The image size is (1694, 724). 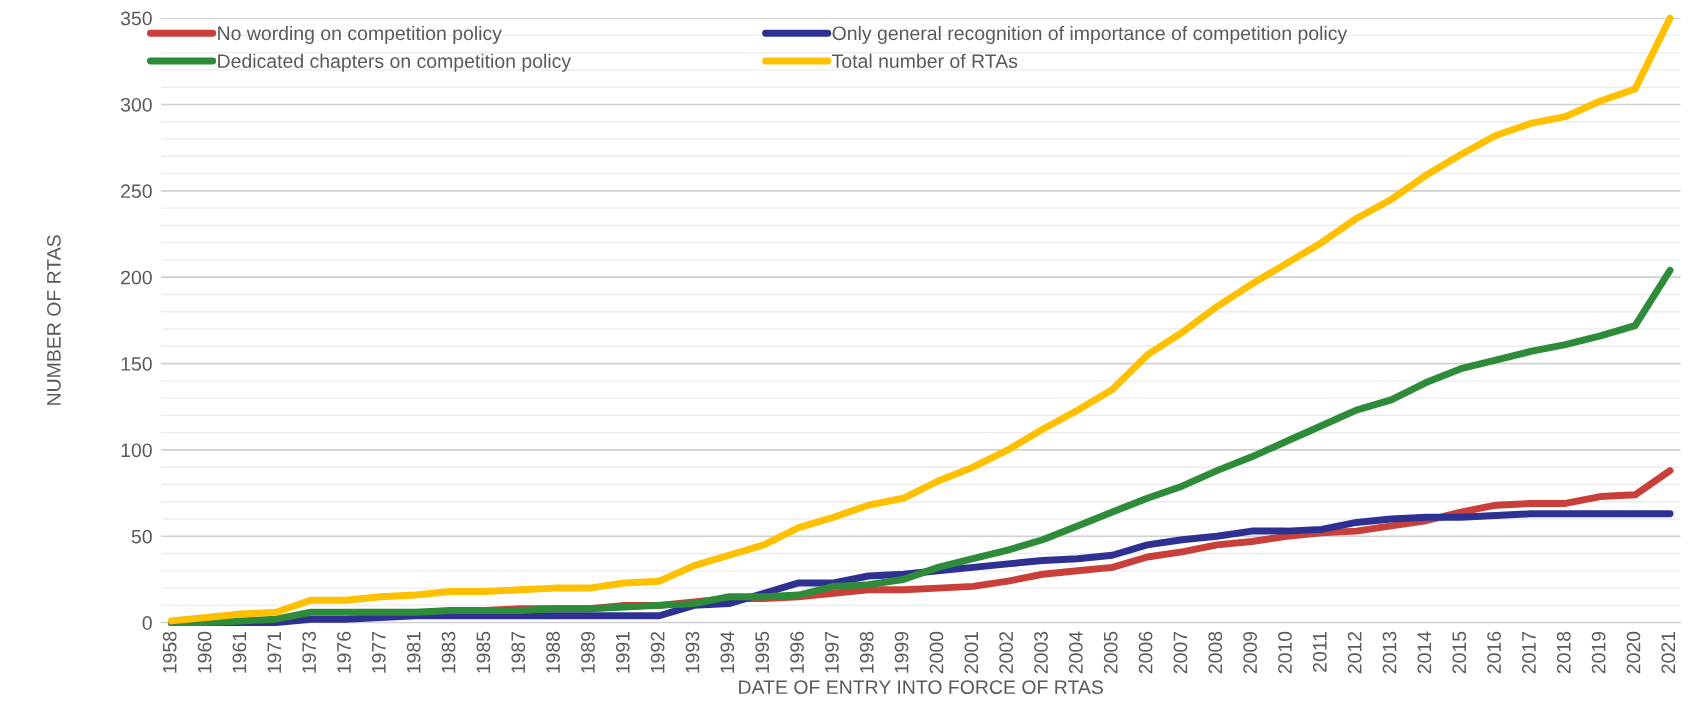 I want to click on x-tick-label: 2010, so click(x=1285, y=652).